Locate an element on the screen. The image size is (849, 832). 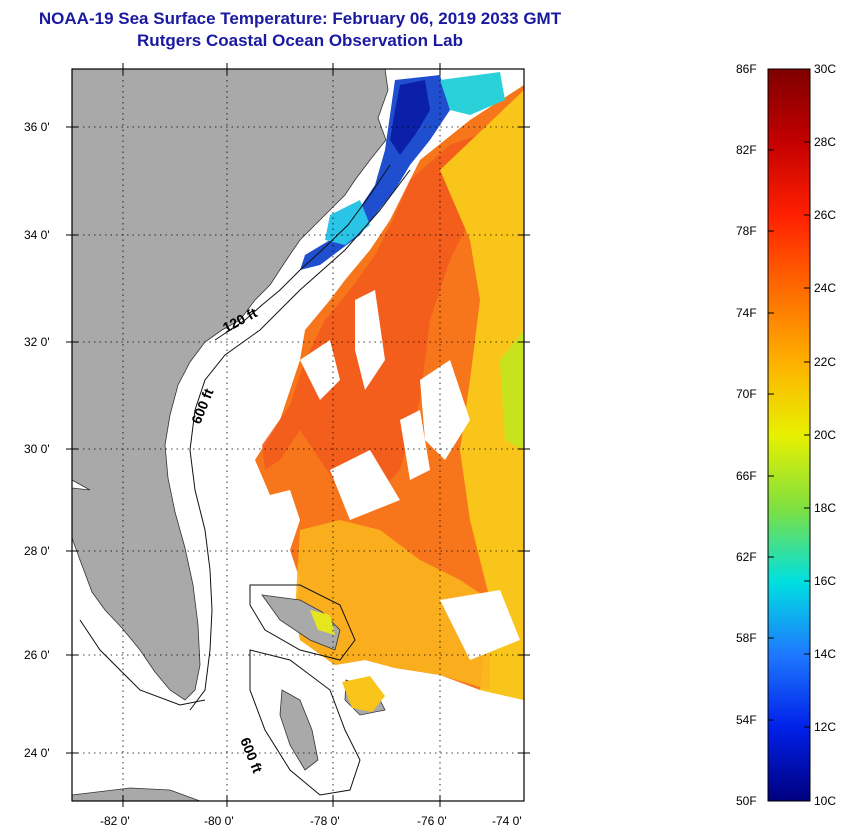
cbar-c-10: 10C is located at coordinates (825, 801).